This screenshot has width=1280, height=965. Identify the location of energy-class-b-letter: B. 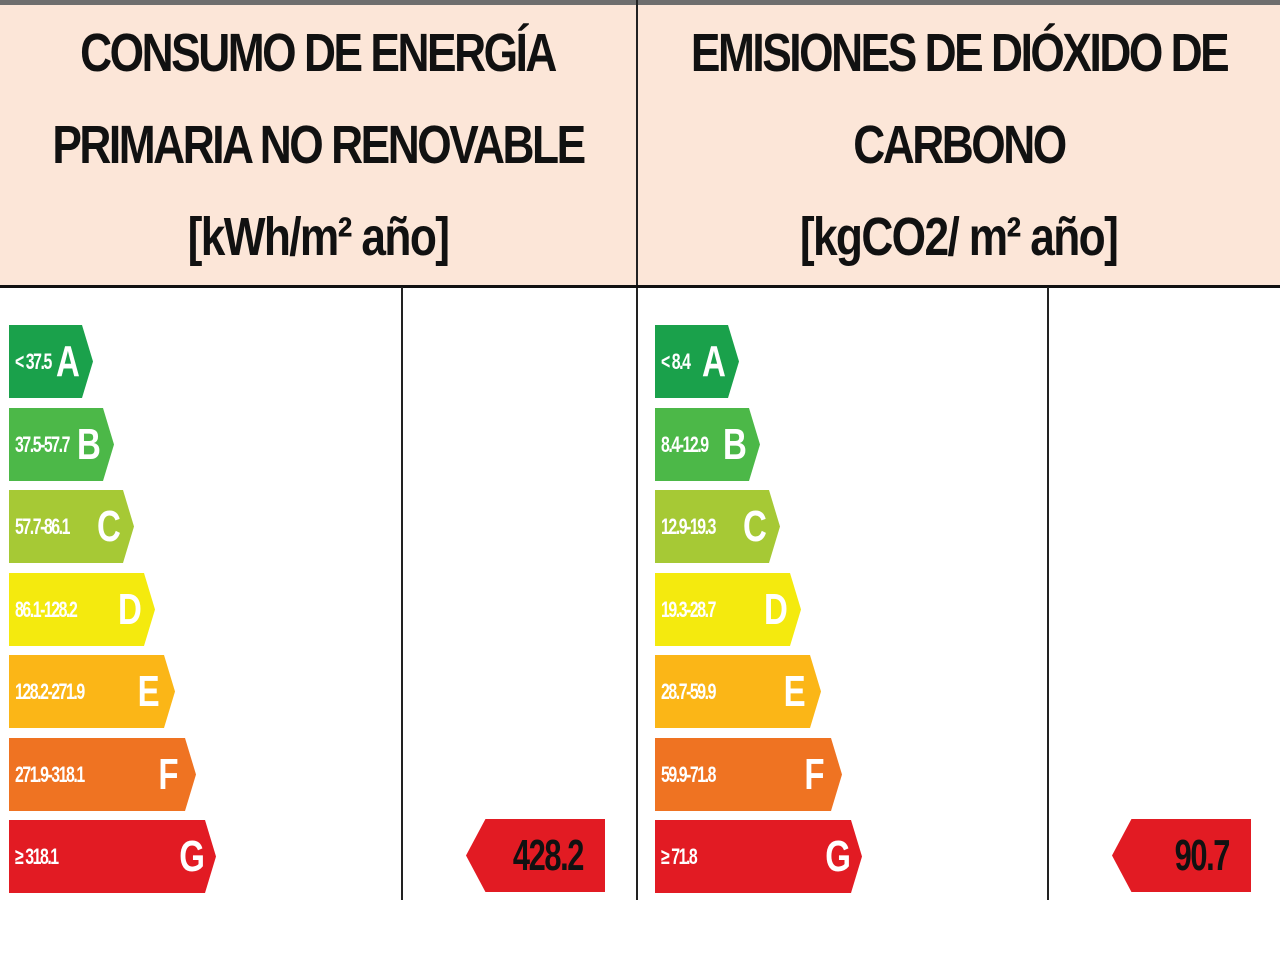
(88, 444).